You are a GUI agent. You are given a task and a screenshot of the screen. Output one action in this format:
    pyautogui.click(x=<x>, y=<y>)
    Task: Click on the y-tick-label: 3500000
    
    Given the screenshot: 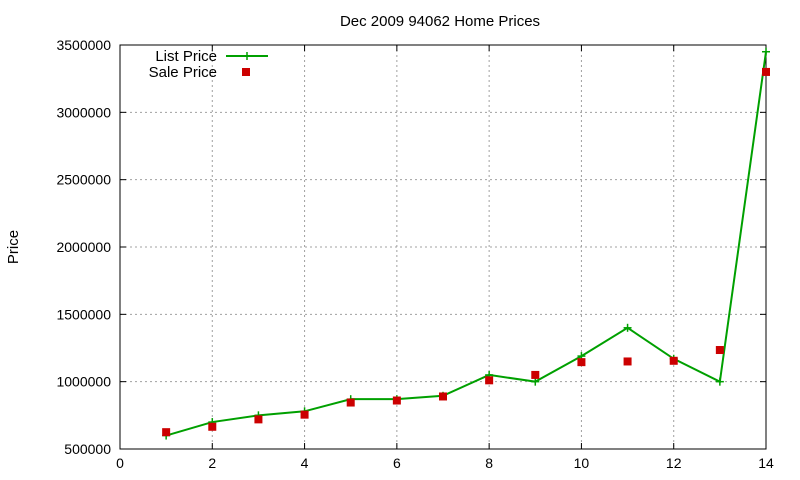 What is the action you would take?
    pyautogui.click(x=83, y=45)
    